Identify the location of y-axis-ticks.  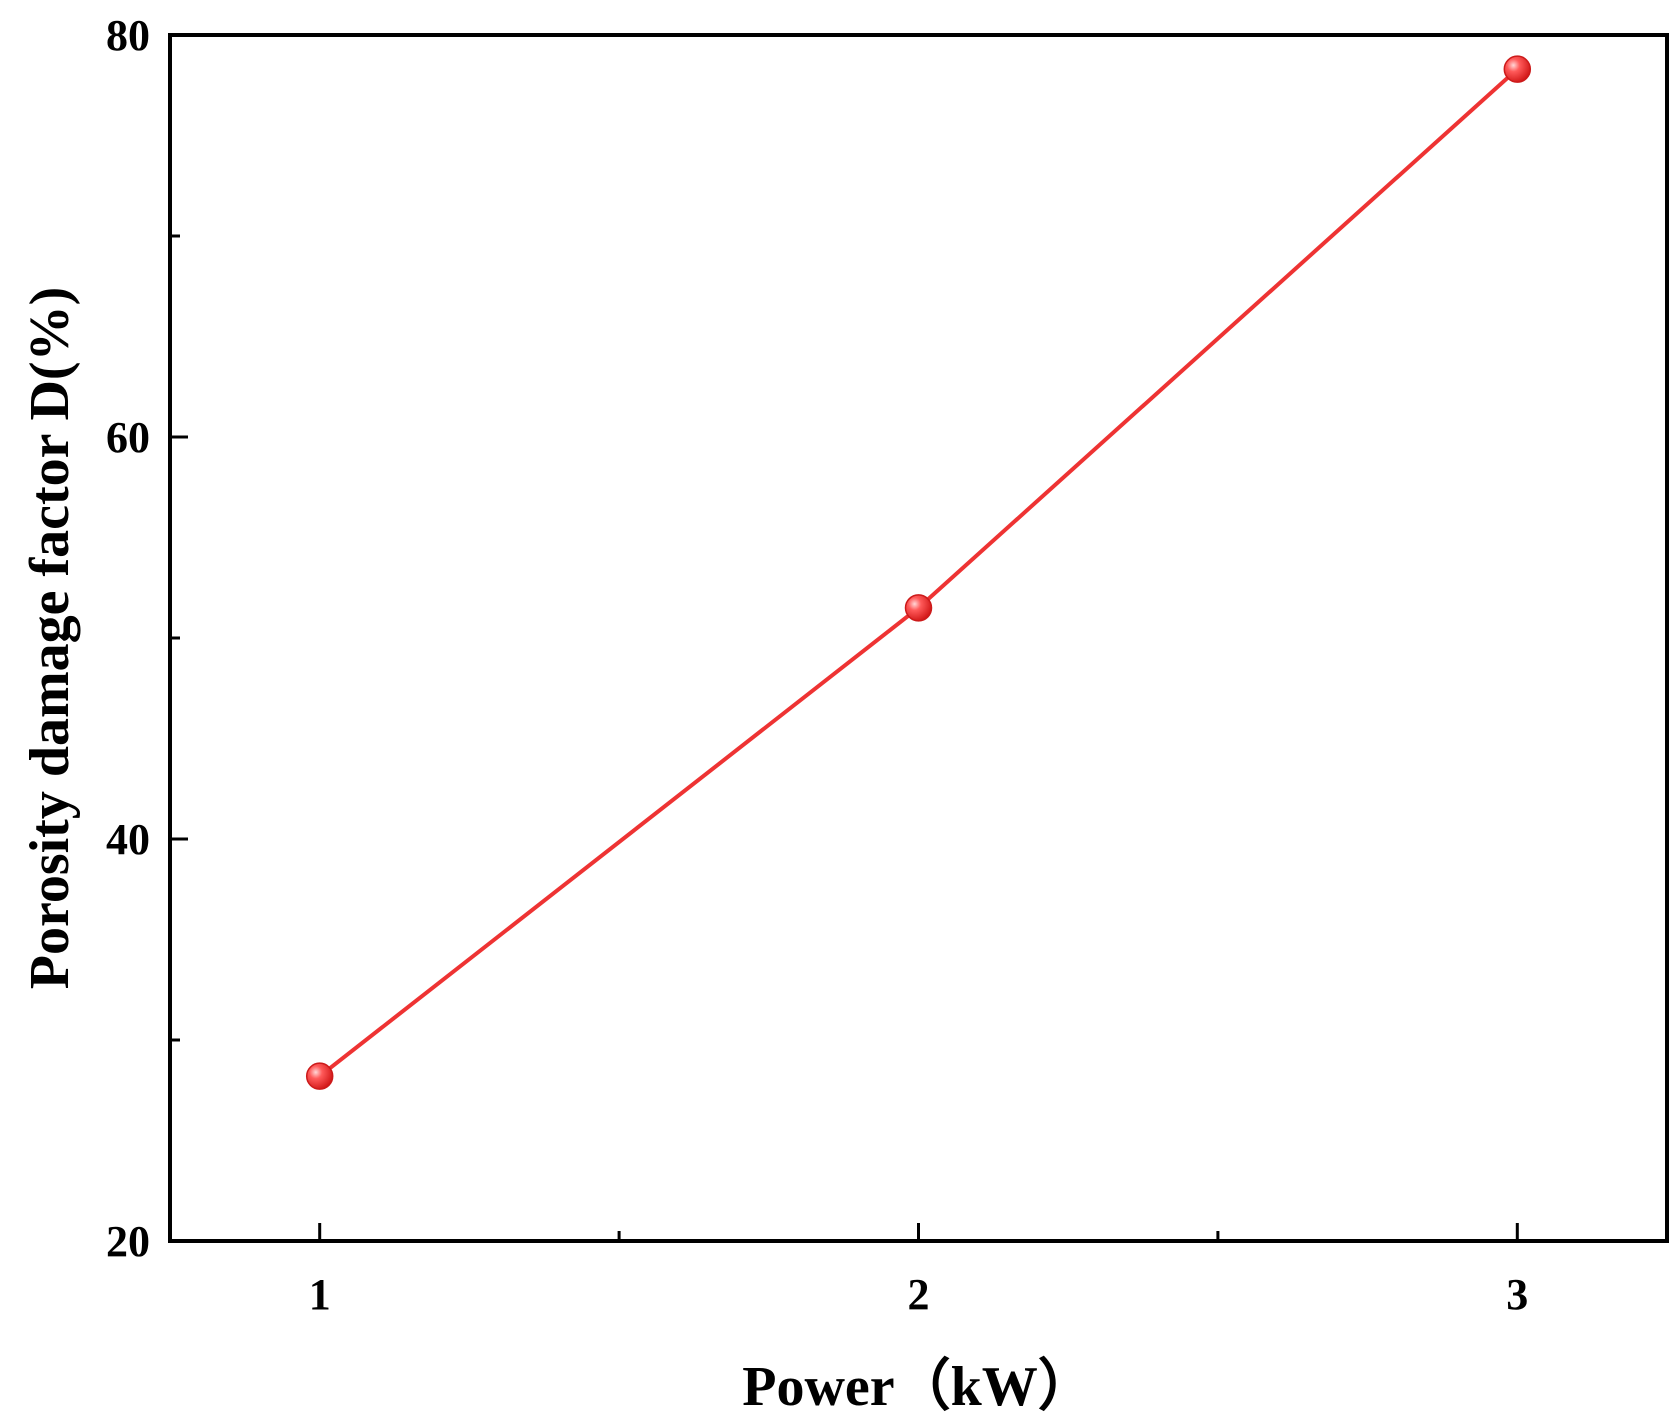
(179, 638).